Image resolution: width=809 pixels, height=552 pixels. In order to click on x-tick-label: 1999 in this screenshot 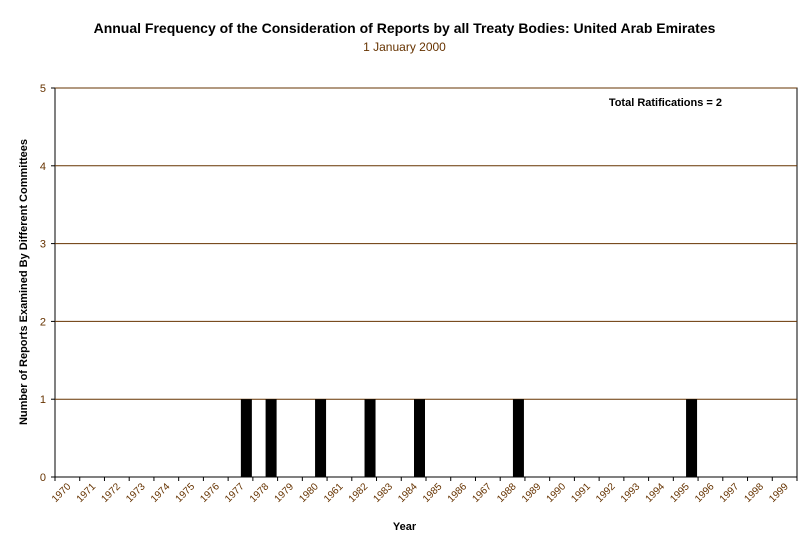, I will do `click(779, 493)`.